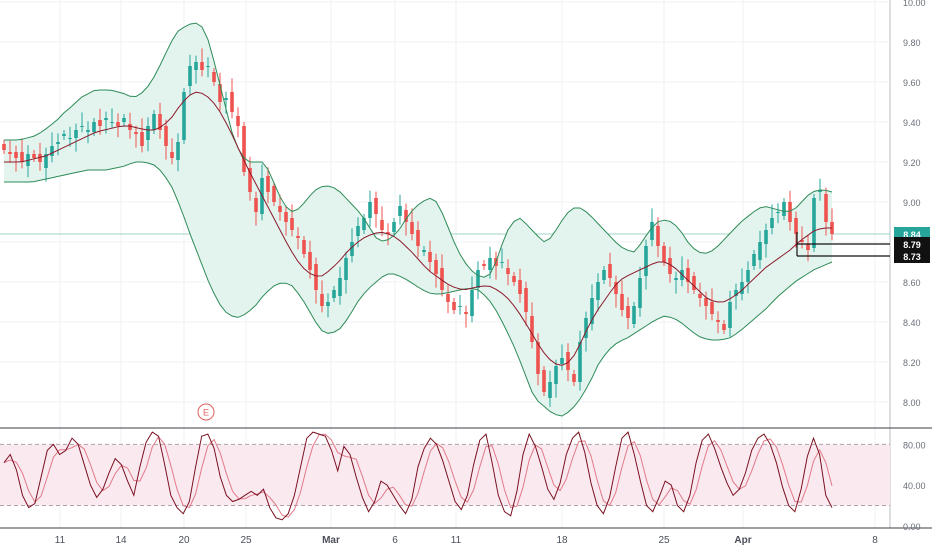 The width and height of the screenshot is (932, 550). I want to click on time-tick-label: 25, so click(246, 540).